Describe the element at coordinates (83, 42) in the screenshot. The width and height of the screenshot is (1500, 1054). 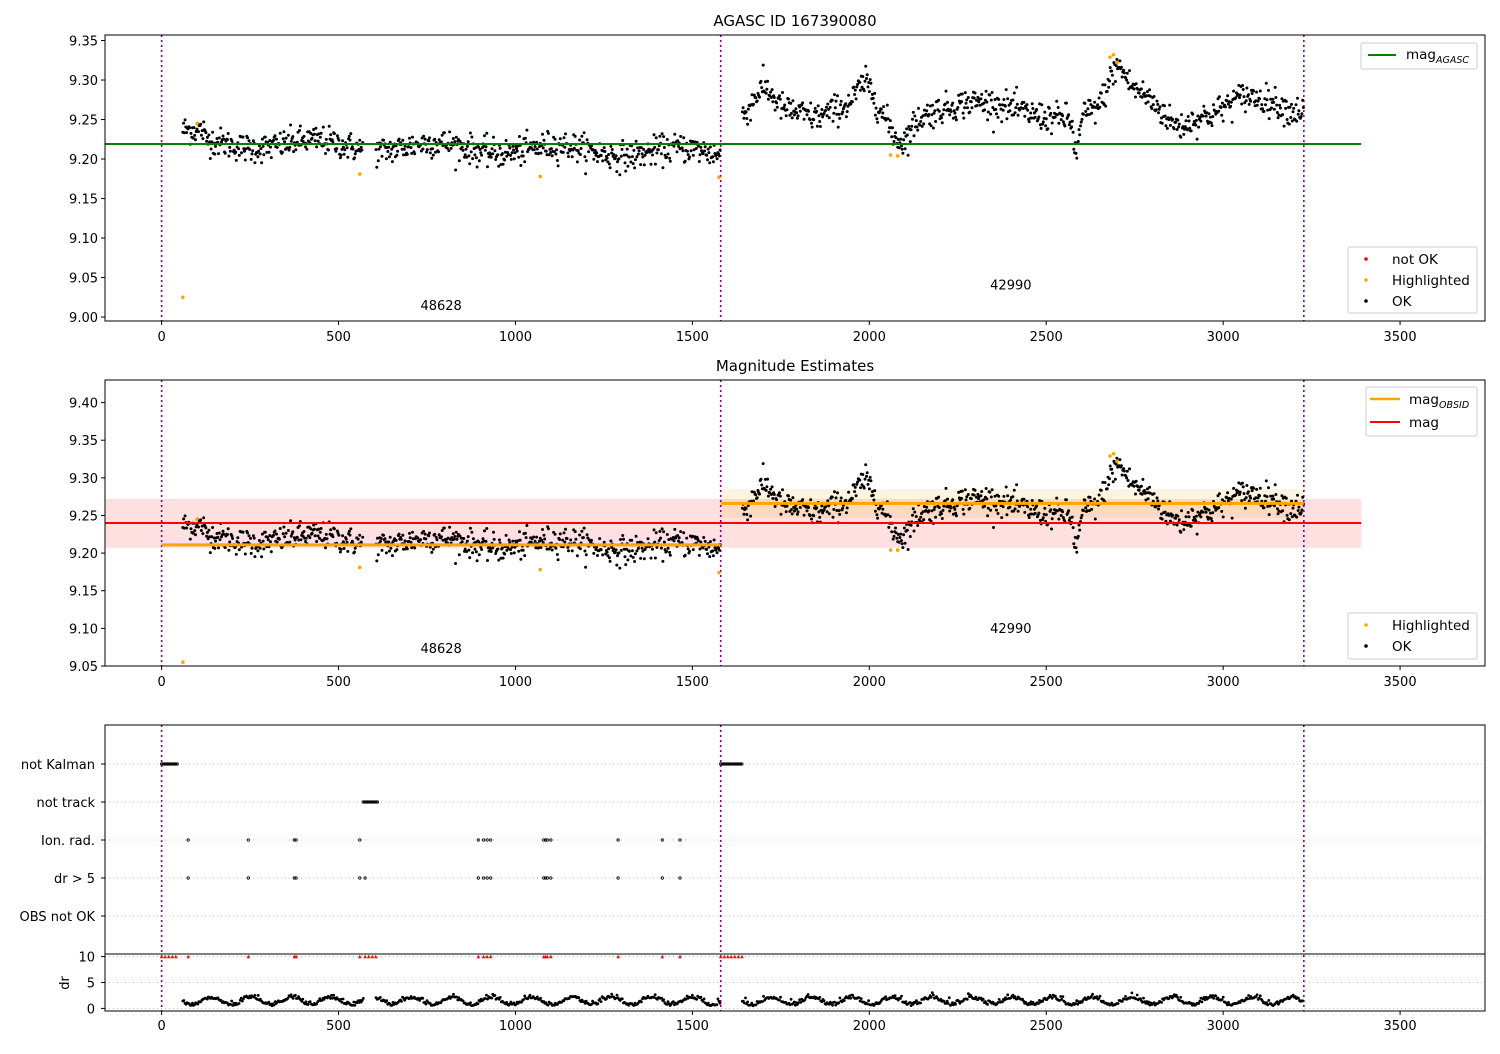
I see `agasc-ytick-label: 9.35` at that location.